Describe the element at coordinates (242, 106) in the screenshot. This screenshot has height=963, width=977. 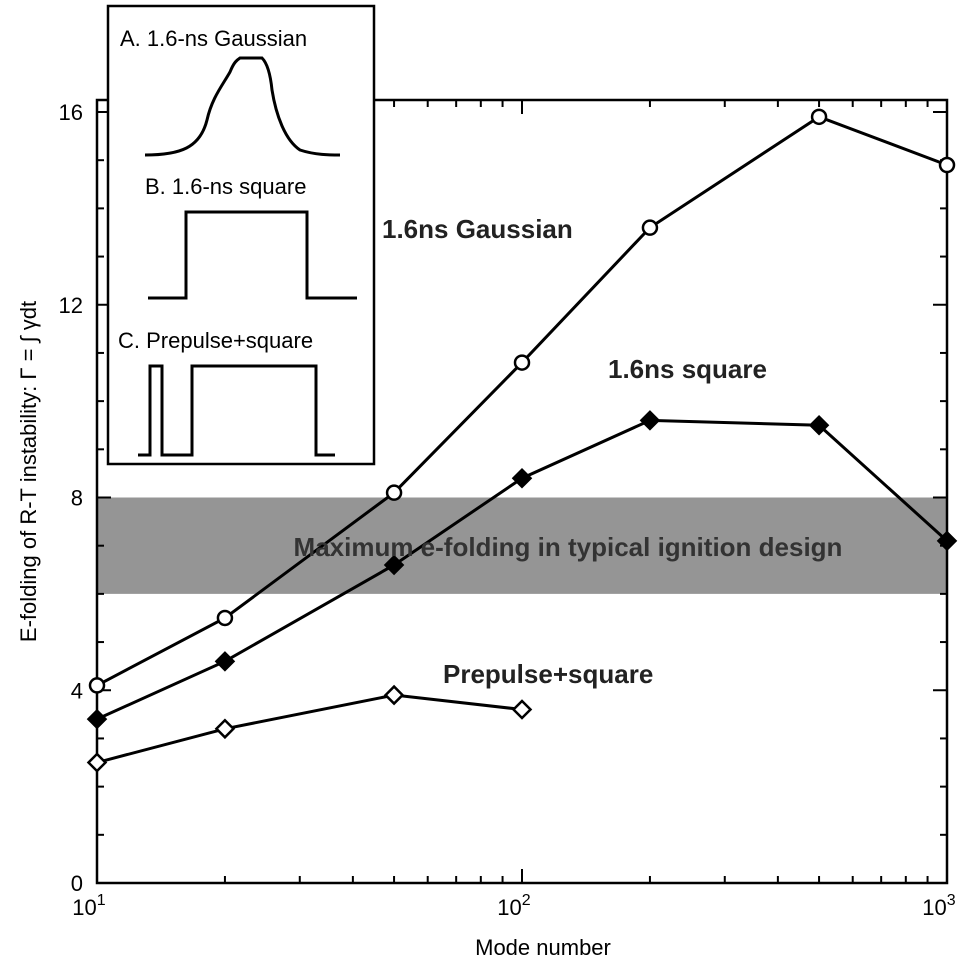
I see `gaussian-pulse-shape` at that location.